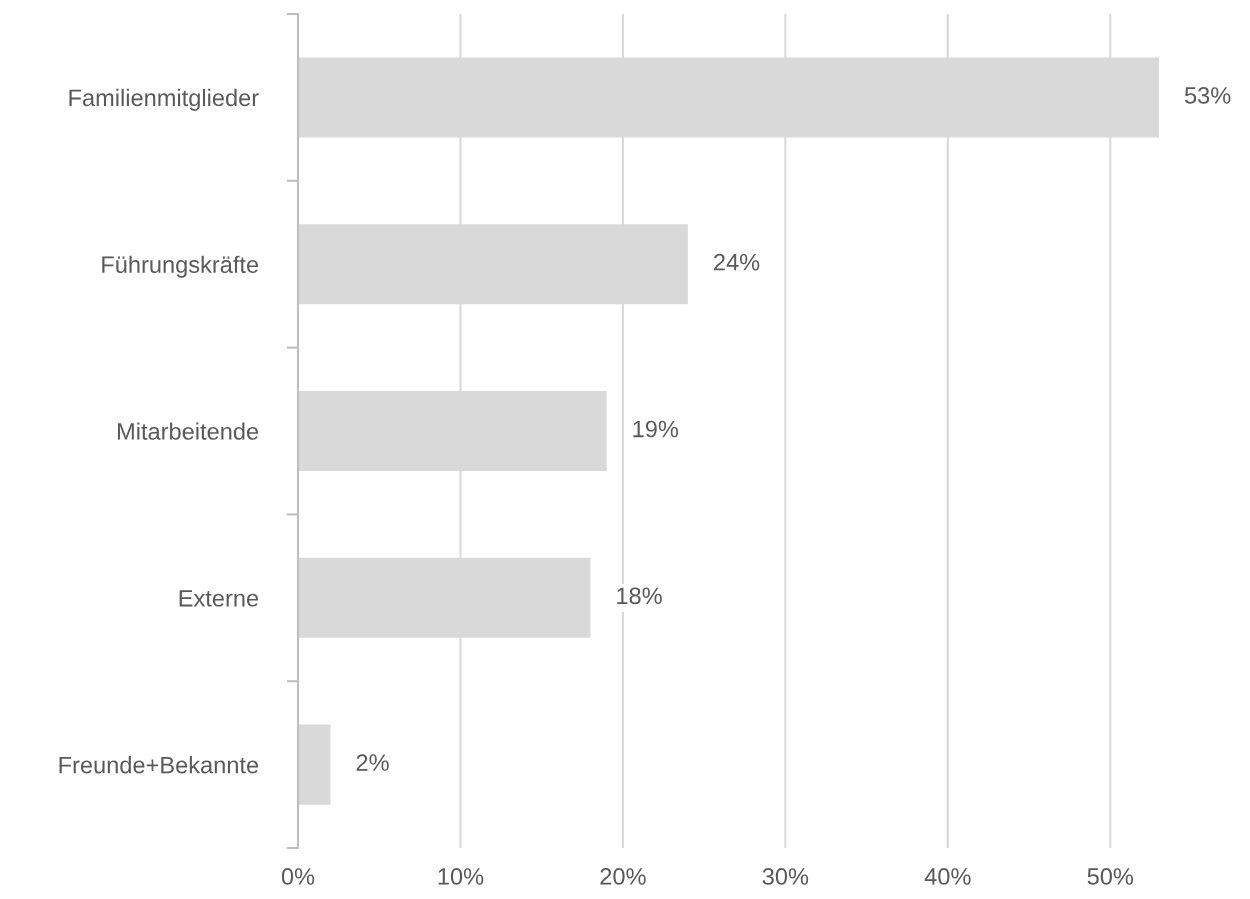 Image resolution: width=1250 pixels, height=899 pixels. I want to click on y-tick-label: Führungskräfte, so click(180, 266).